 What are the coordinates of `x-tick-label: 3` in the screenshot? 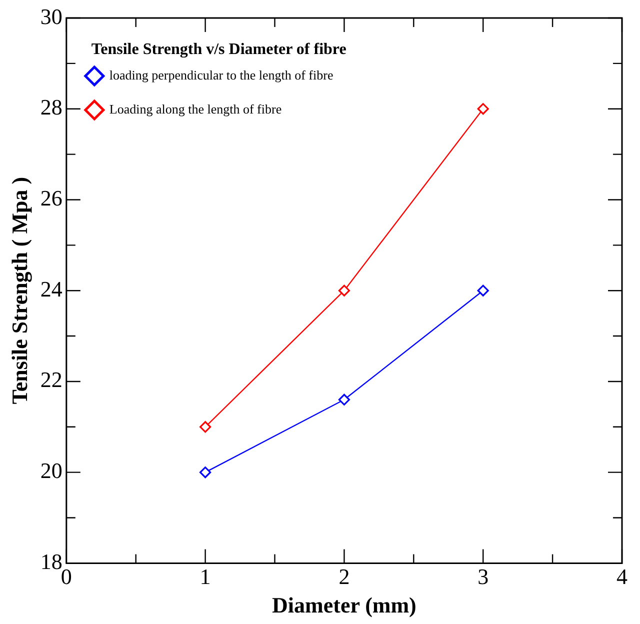 It's located at (483, 577).